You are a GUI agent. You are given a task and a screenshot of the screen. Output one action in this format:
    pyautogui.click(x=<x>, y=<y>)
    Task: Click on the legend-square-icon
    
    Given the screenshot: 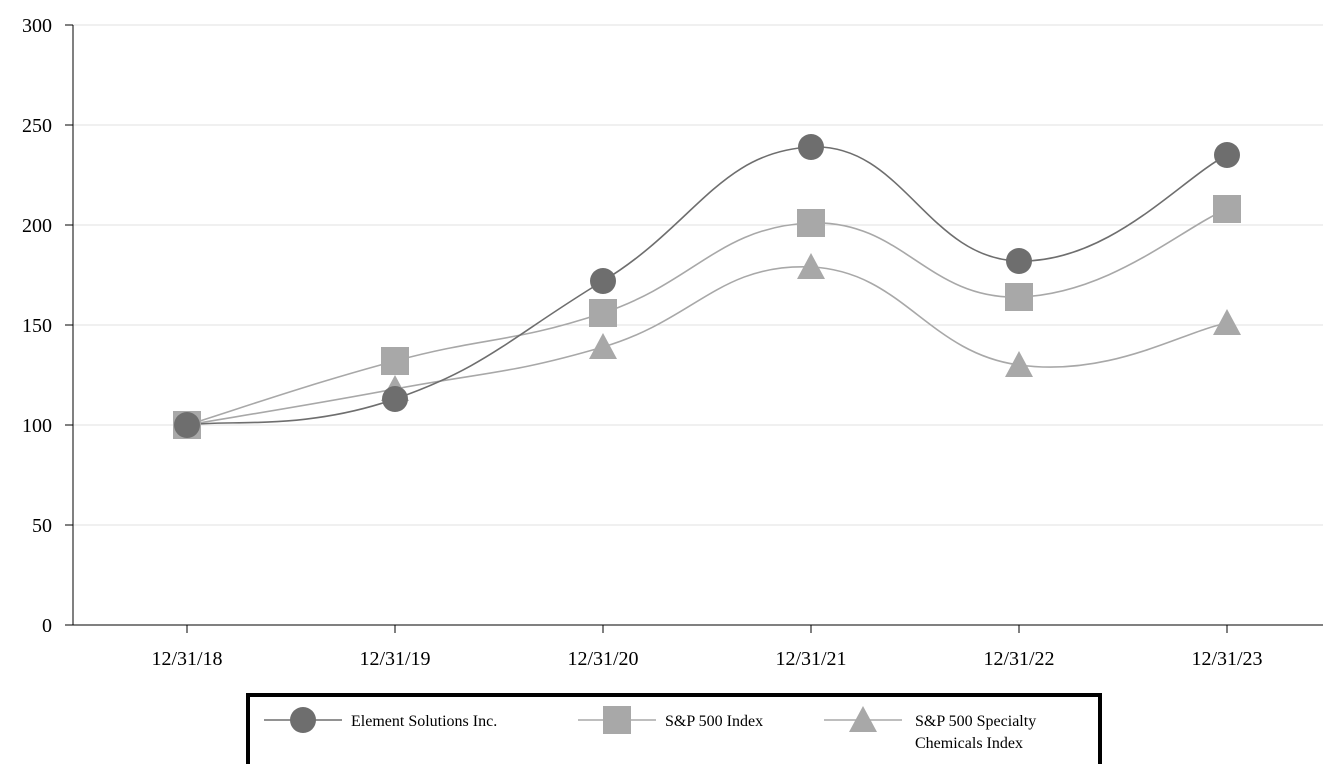 What is the action you would take?
    pyautogui.click(x=617, y=720)
    